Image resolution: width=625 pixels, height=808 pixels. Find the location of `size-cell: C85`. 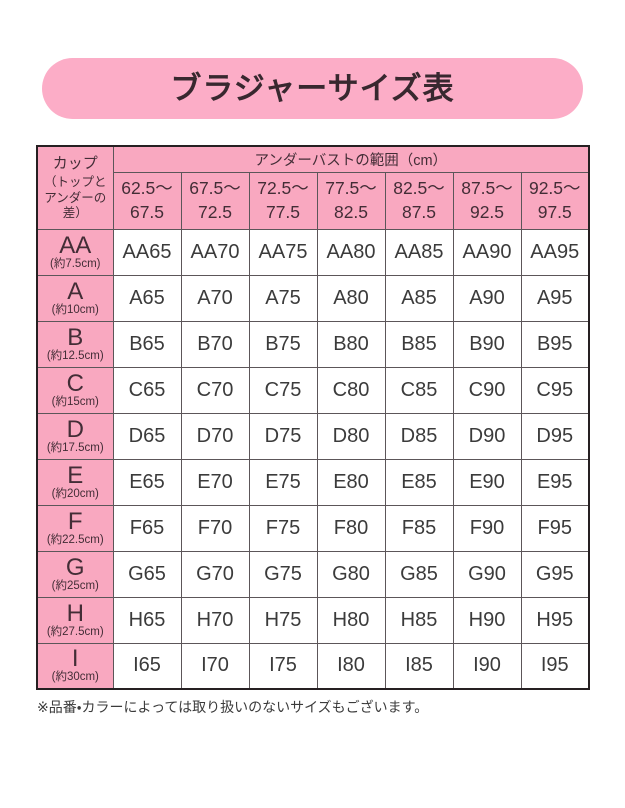

size-cell: C85 is located at coordinates (419, 390).